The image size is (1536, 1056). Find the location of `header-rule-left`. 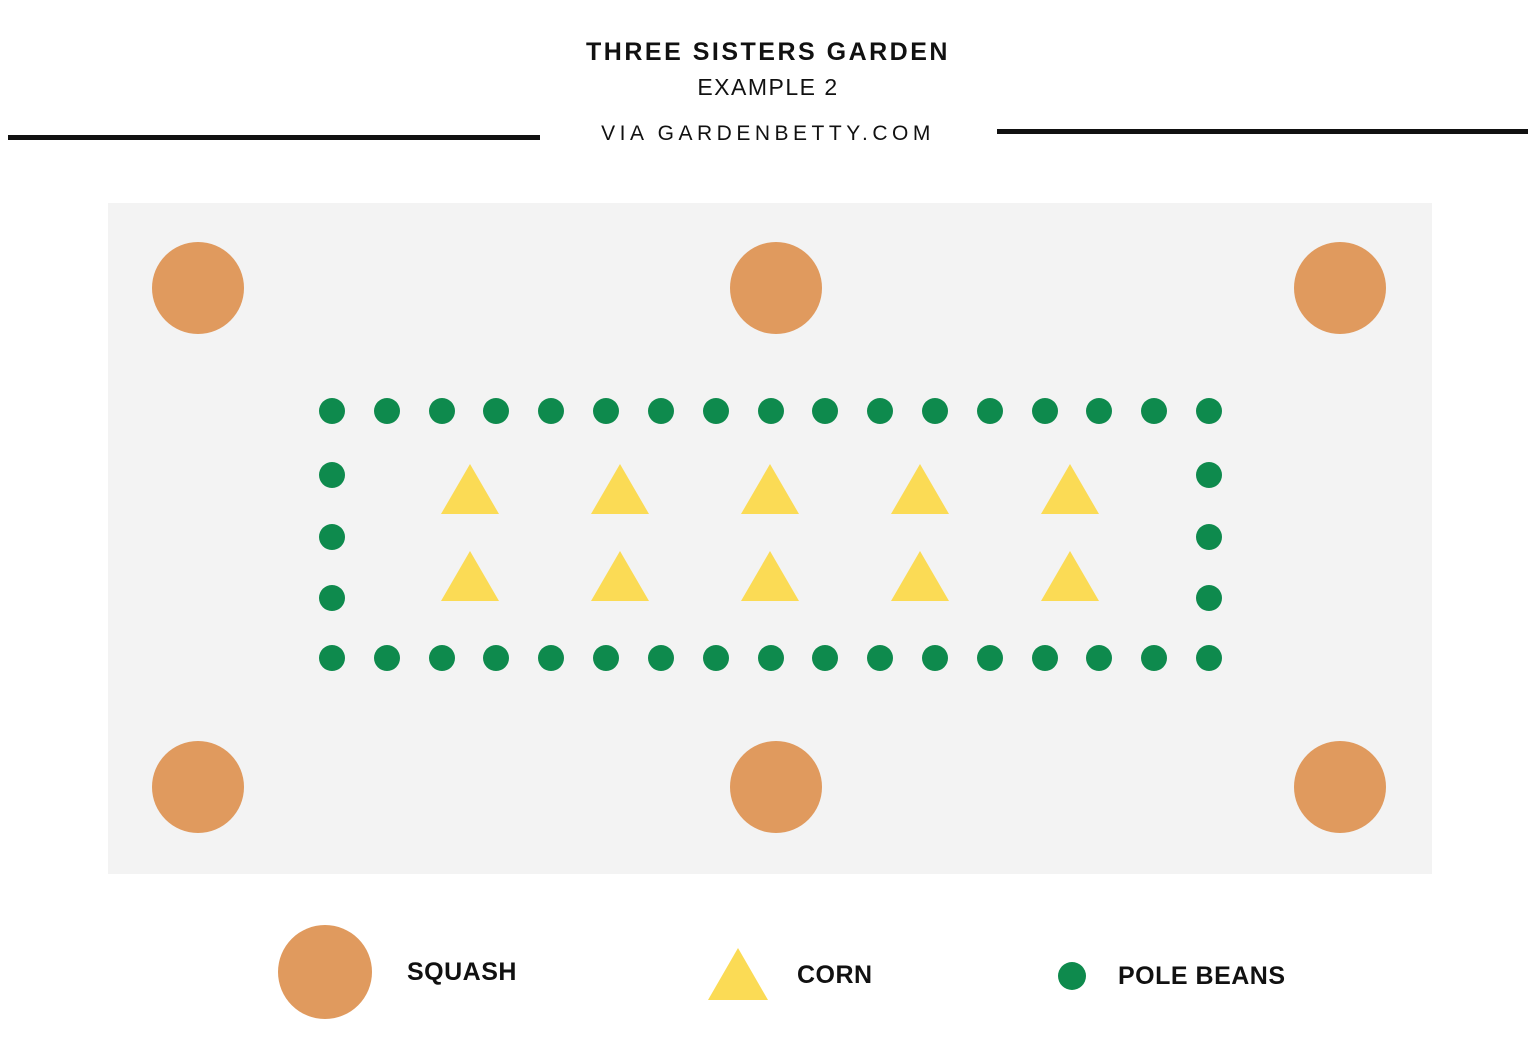

header-rule-left is located at coordinates (274, 137).